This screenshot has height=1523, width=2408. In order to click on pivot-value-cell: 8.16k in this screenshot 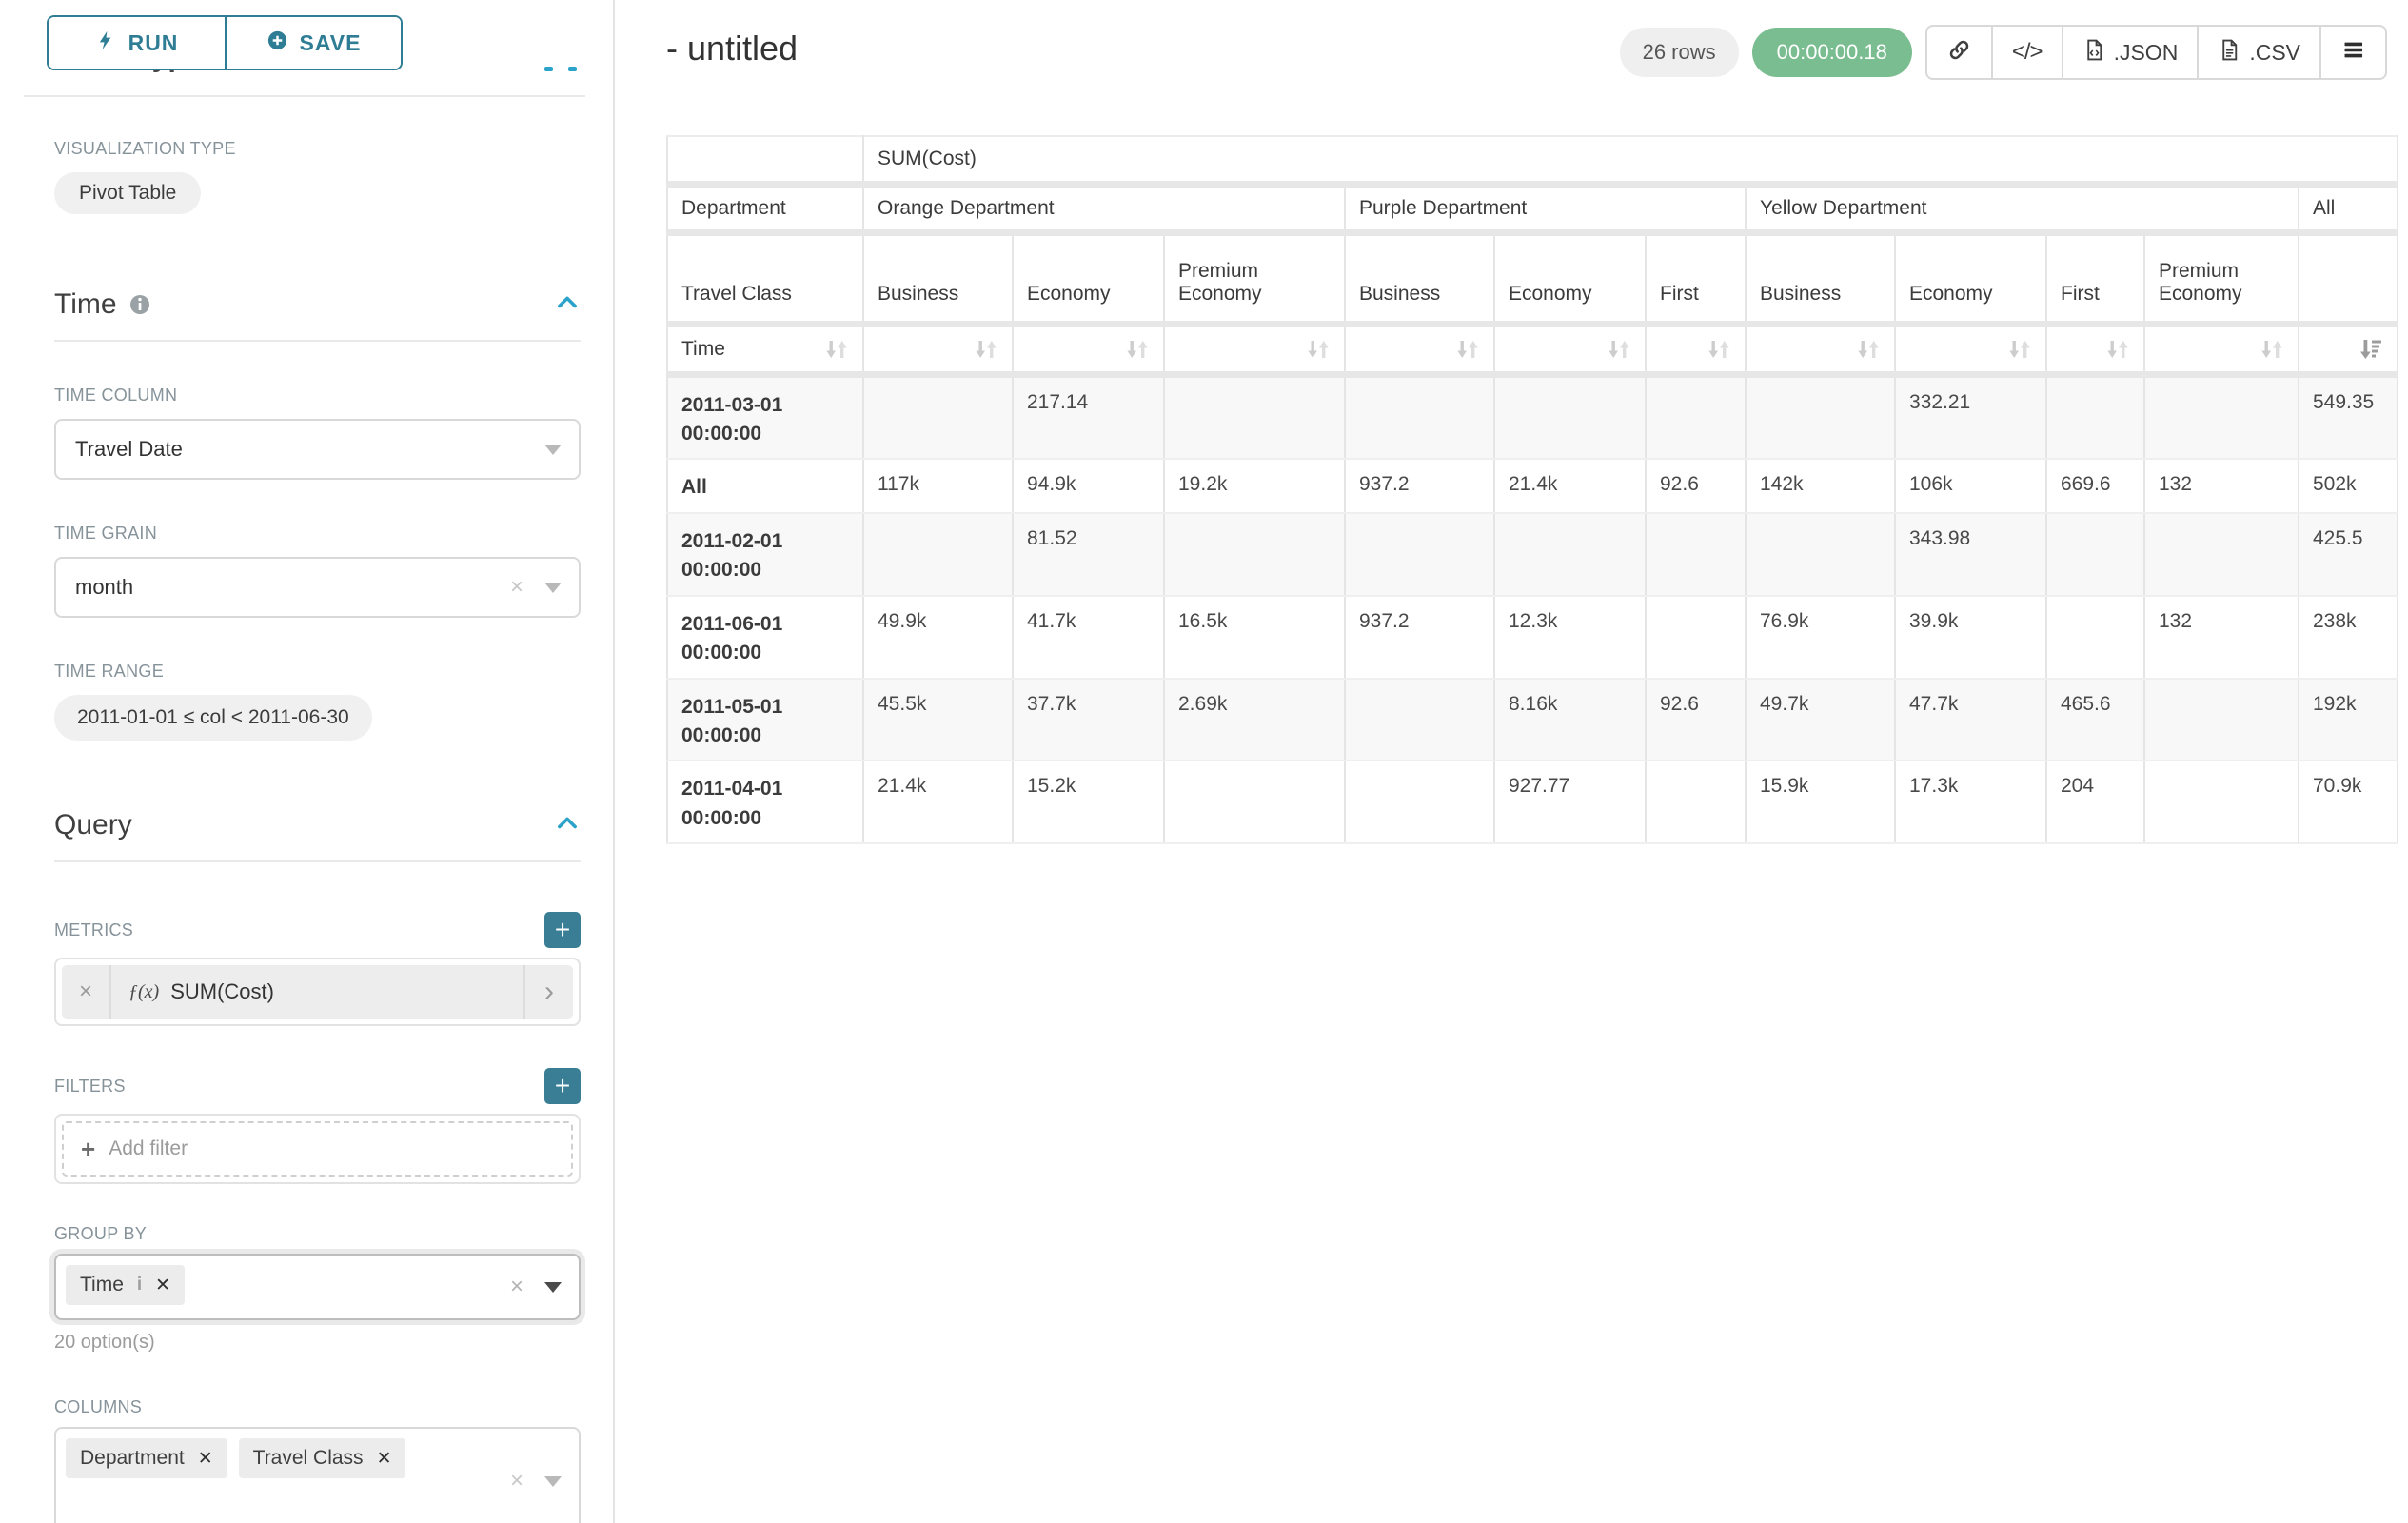, I will do `click(1570, 720)`.